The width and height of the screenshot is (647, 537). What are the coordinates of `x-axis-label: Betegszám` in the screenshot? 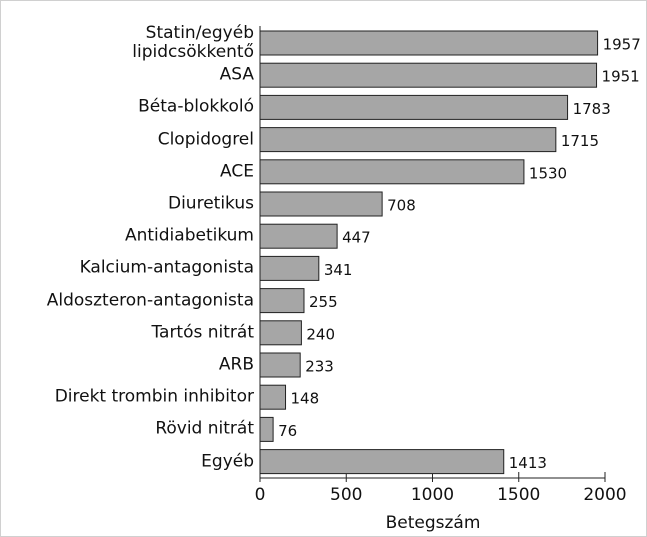 It's located at (433, 523).